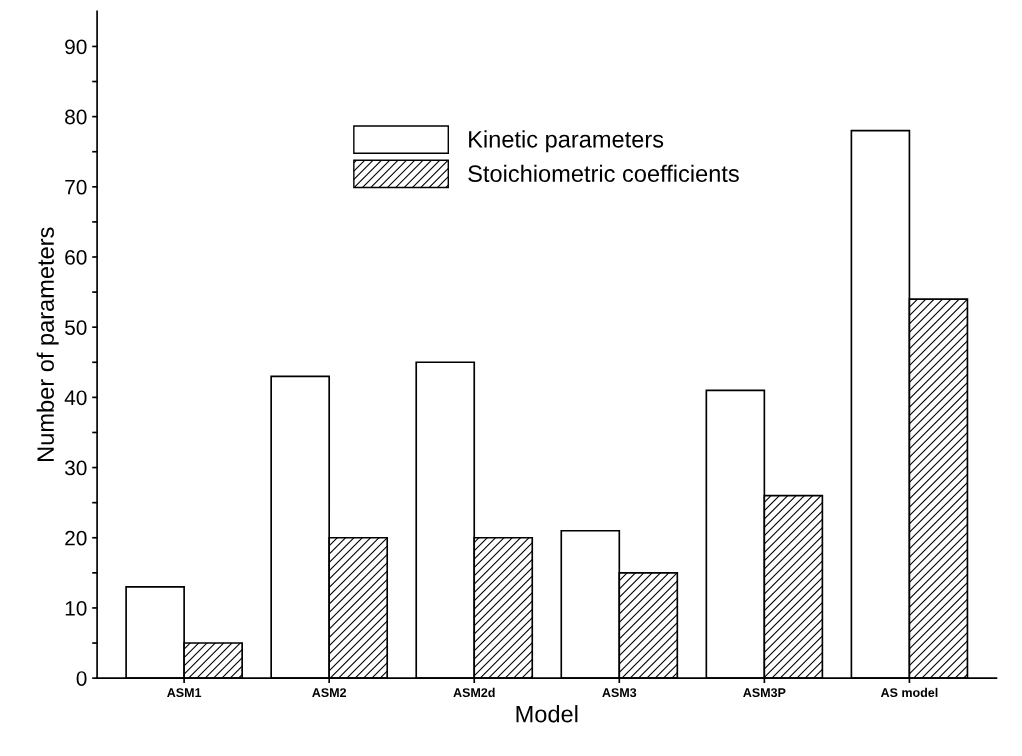 The width and height of the screenshot is (1022, 756). What do you see at coordinates (76, 327) in the screenshot?
I see `y-tick-label: 50` at bounding box center [76, 327].